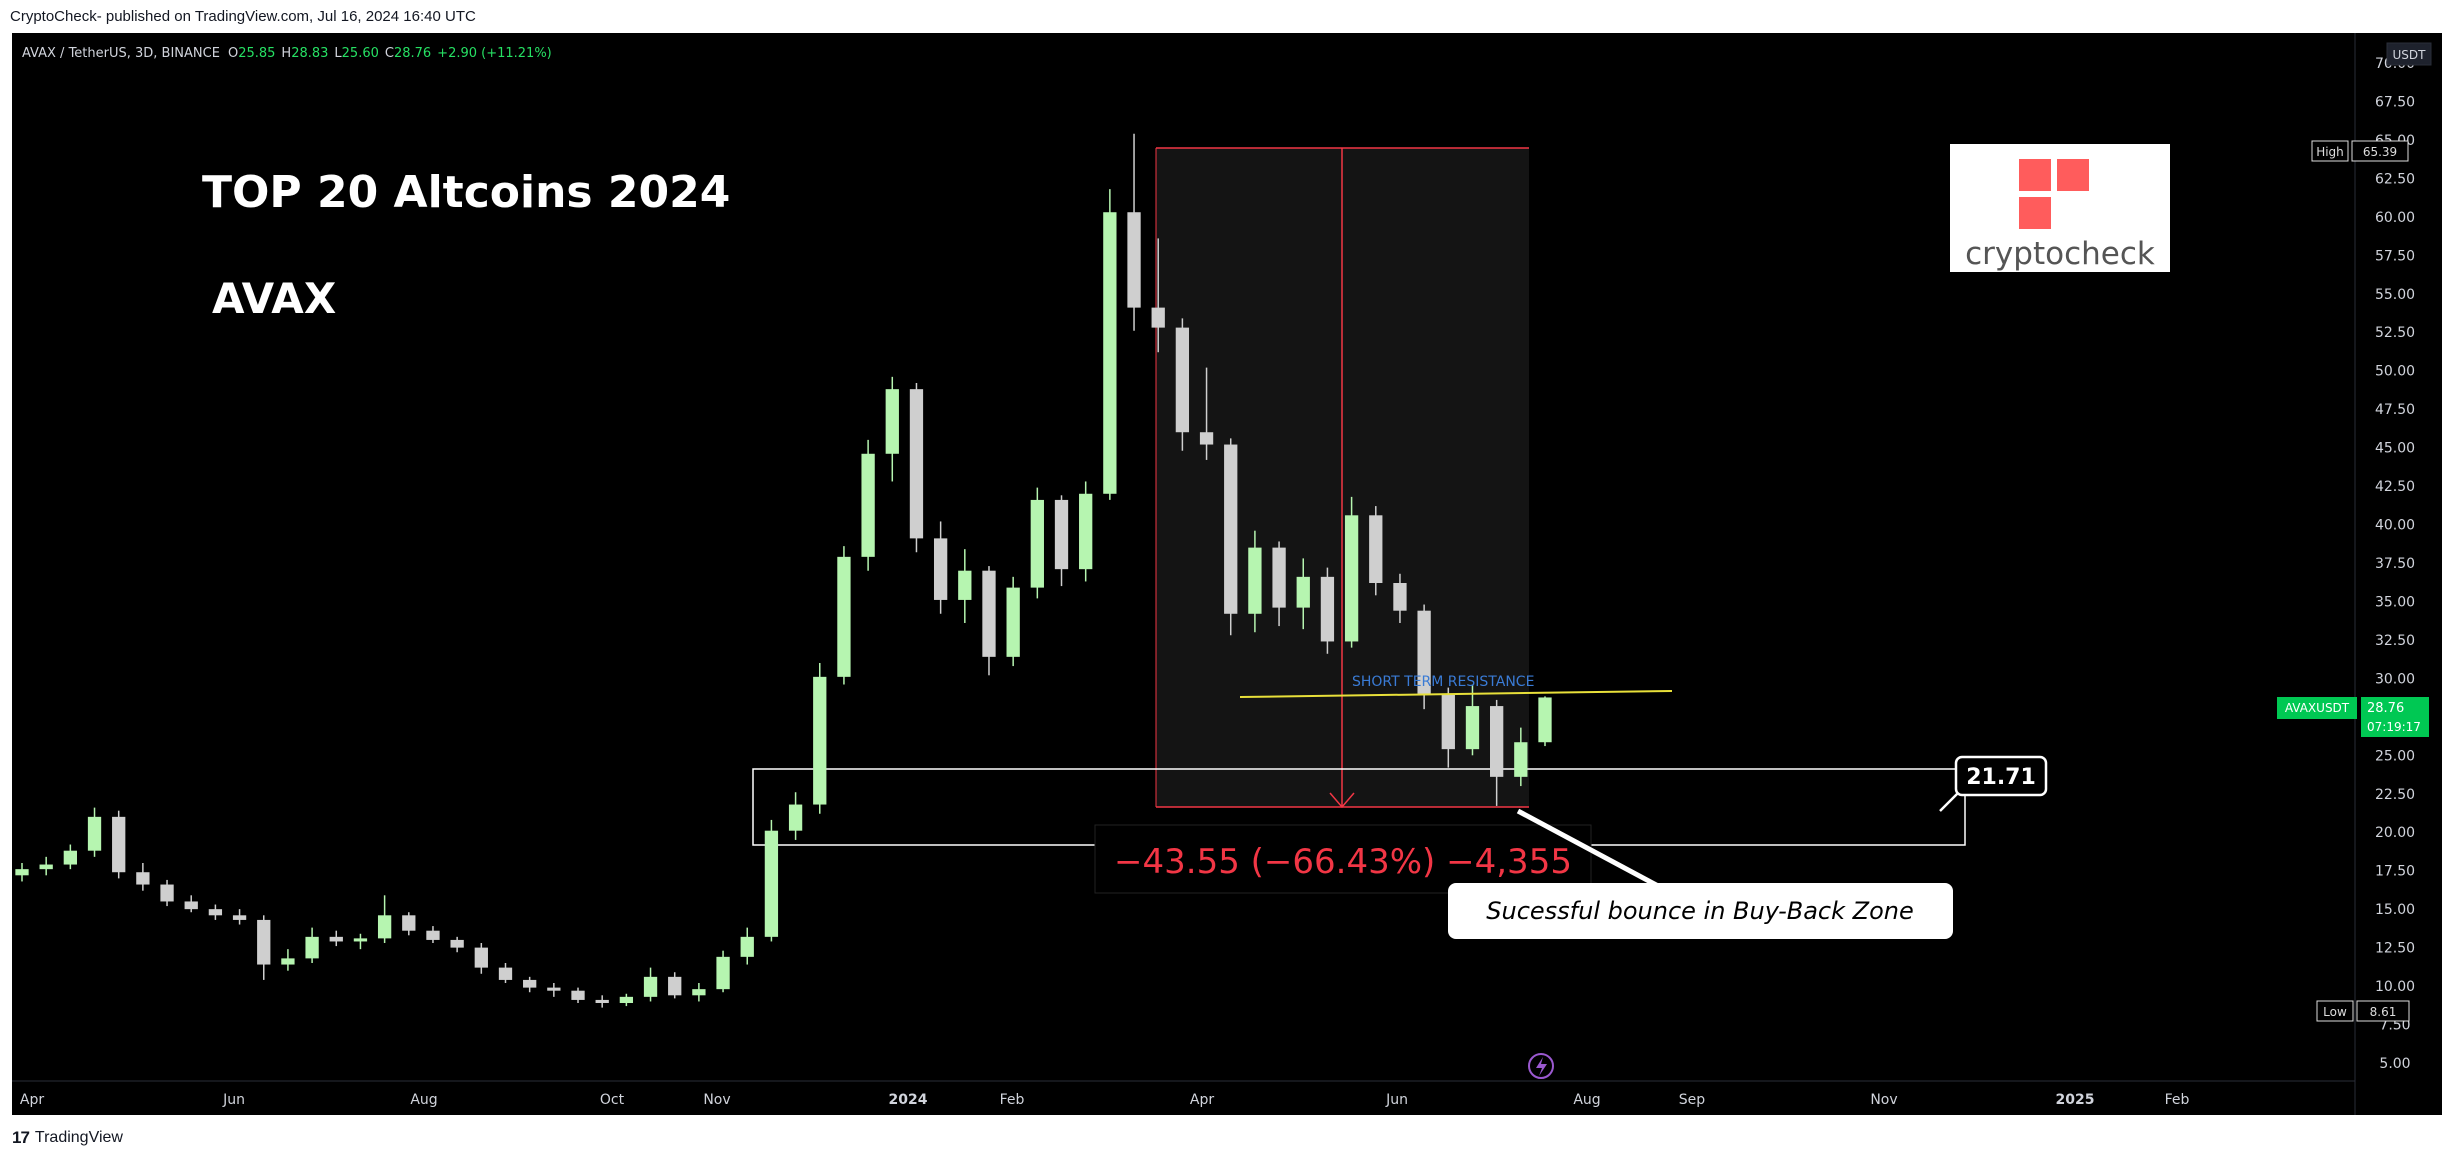  Describe the element at coordinates (2409, 54) in the screenshot. I see `currency-badge` at that location.